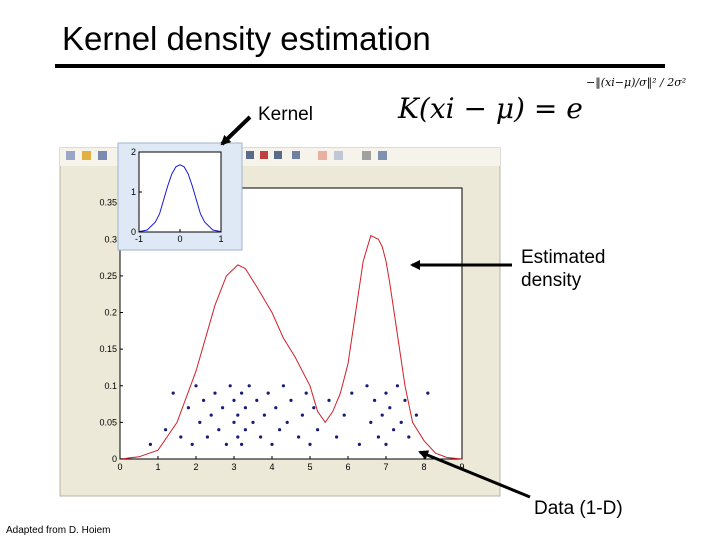  What do you see at coordinates (338, 155) in the screenshot?
I see `toolbar-icon-colorbar` at bounding box center [338, 155].